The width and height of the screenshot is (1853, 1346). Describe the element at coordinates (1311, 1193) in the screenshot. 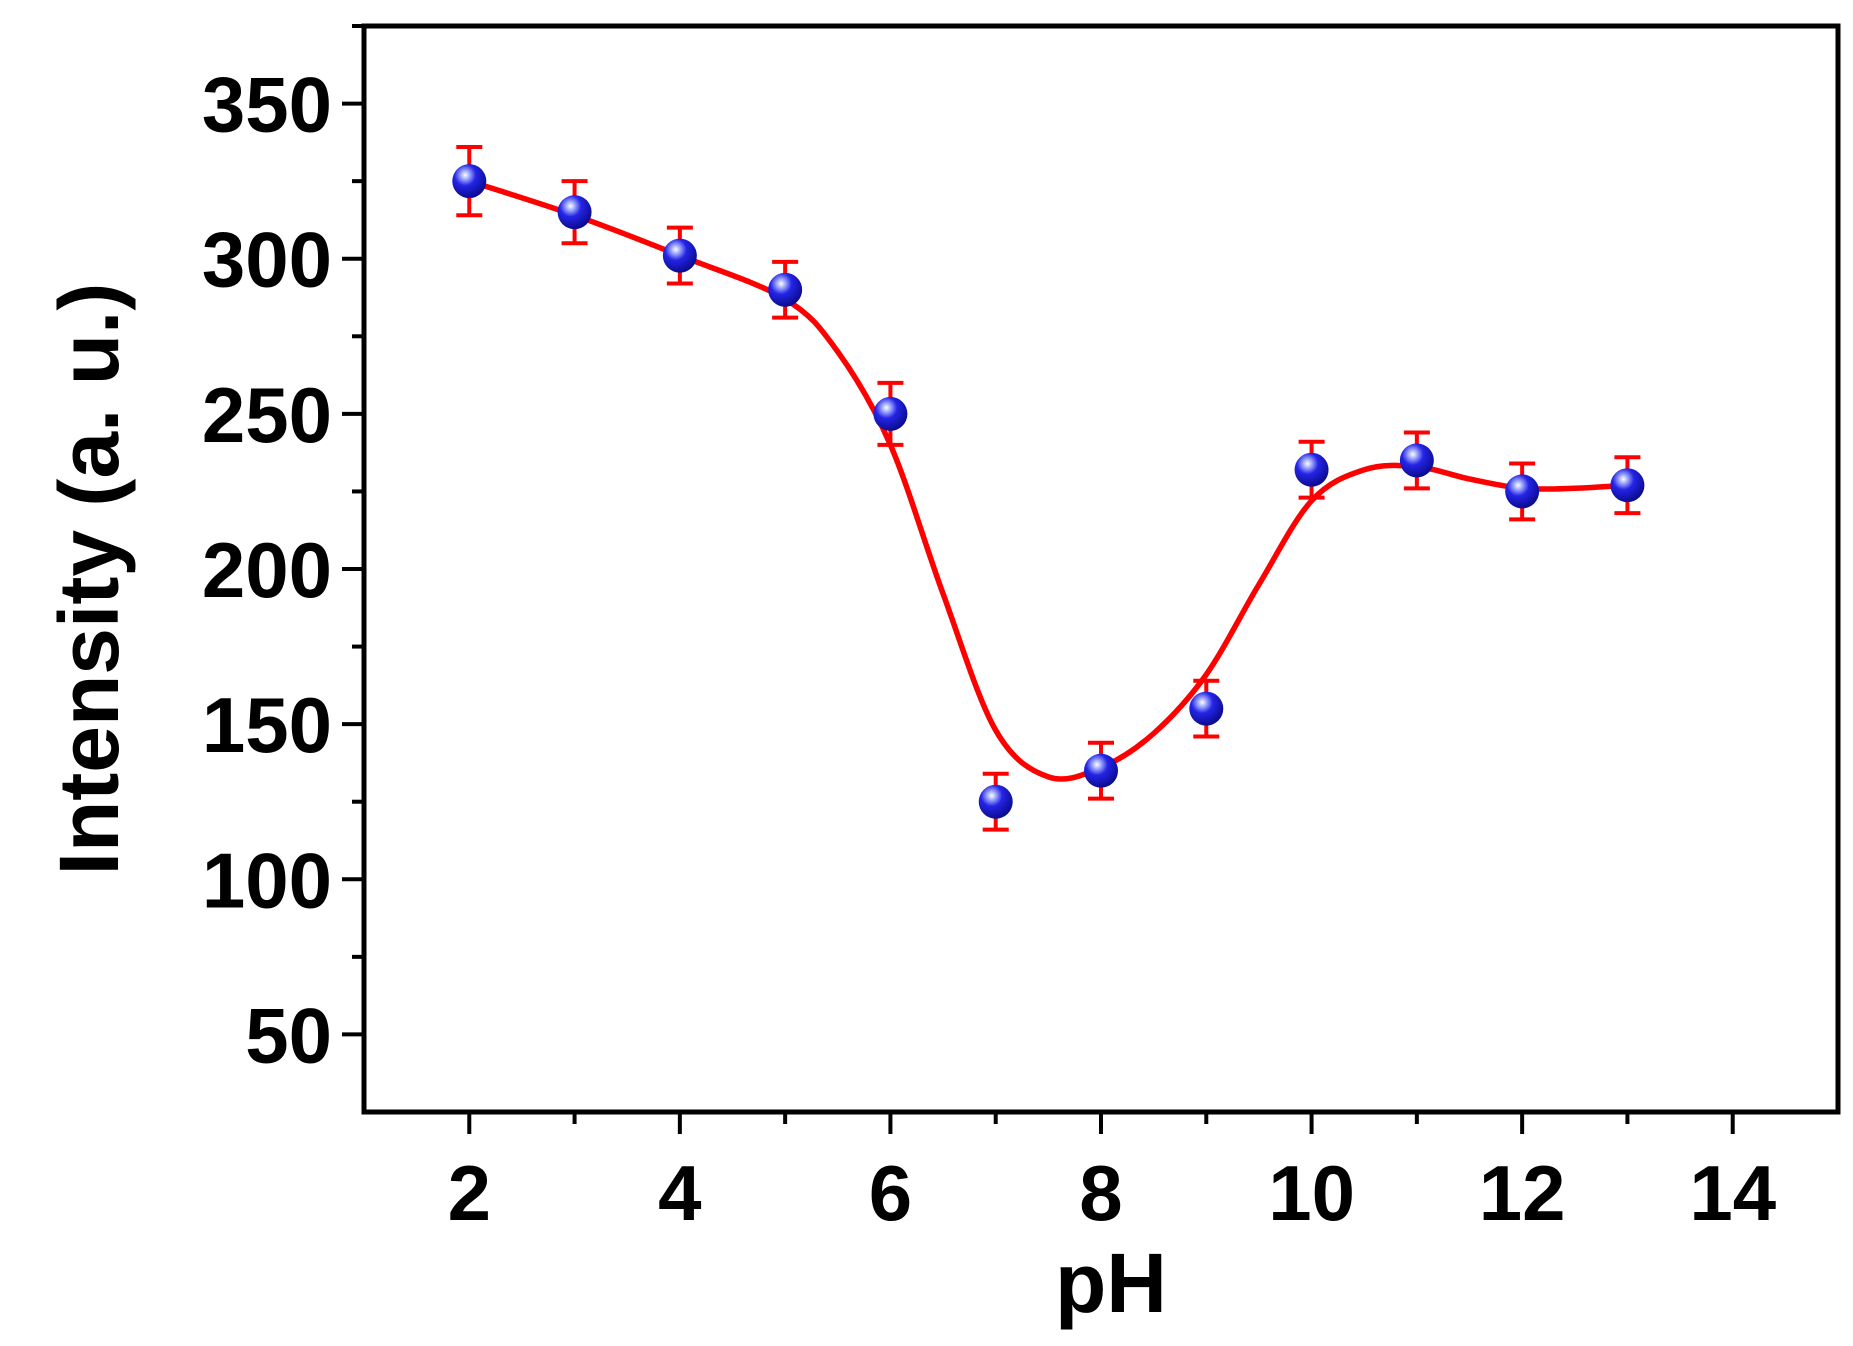

I see `x-tick-label: 10` at that location.